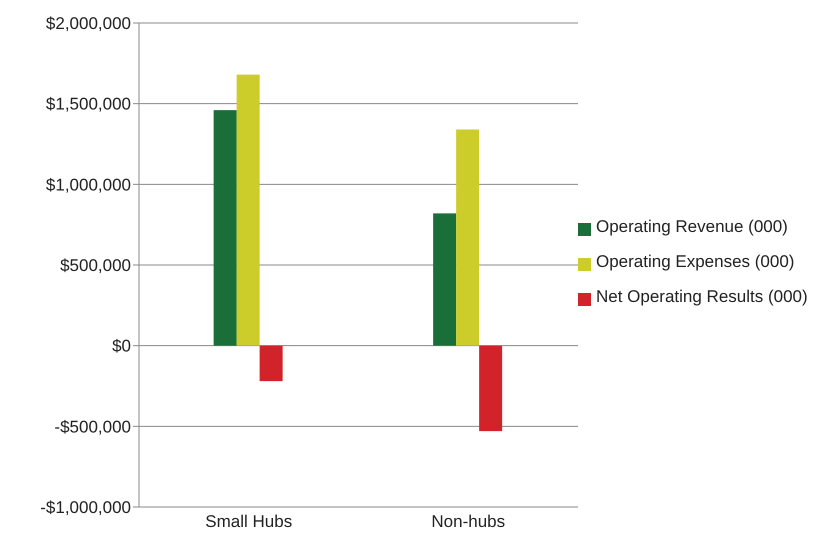 This screenshot has width=833, height=543. I want to click on y-tick-label: $1,500,000, so click(88, 104).